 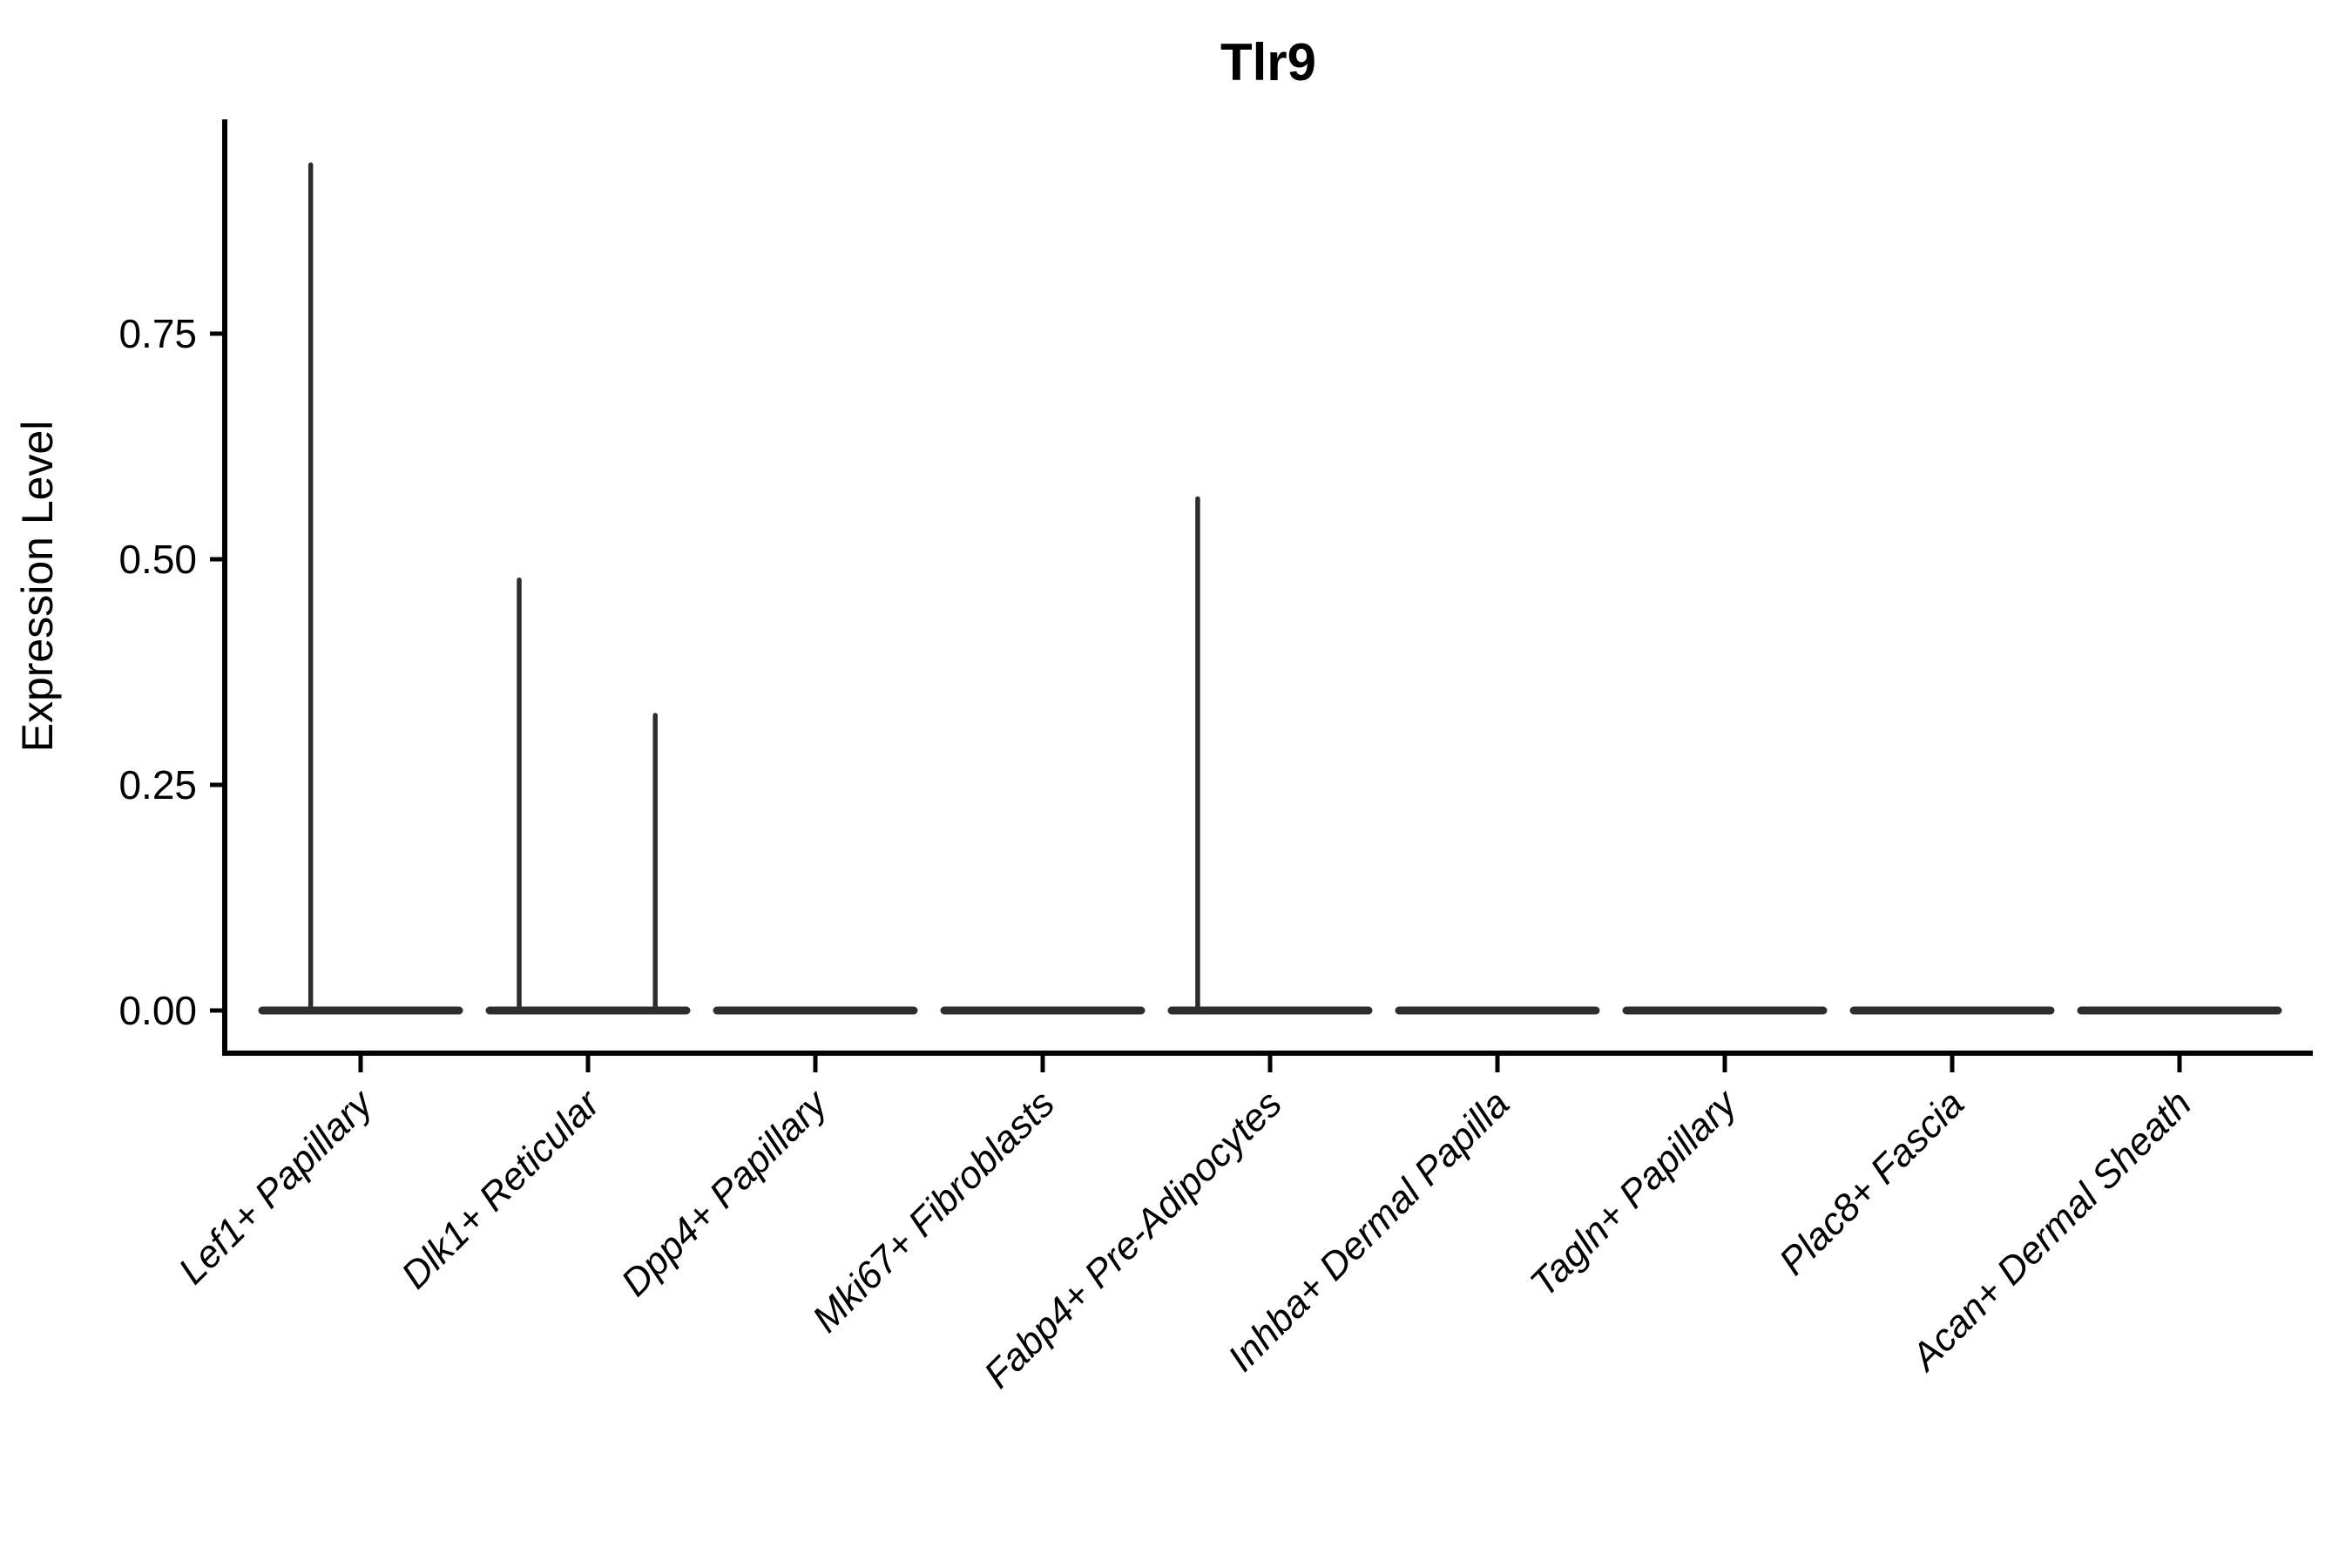 I want to click on y-axis-title: Expression Level, so click(x=37, y=587).